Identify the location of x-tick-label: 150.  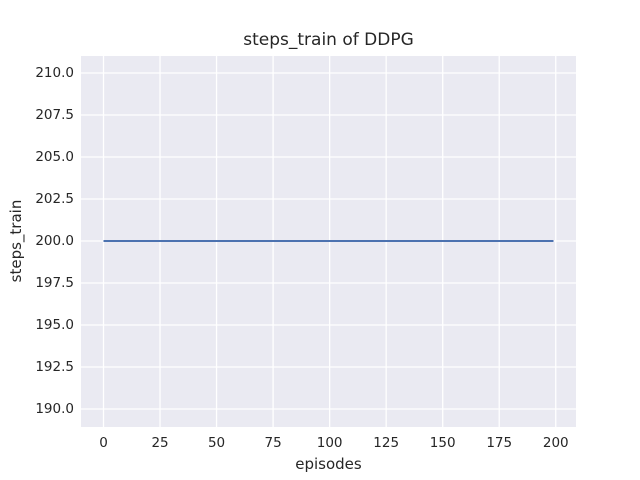
(442, 443).